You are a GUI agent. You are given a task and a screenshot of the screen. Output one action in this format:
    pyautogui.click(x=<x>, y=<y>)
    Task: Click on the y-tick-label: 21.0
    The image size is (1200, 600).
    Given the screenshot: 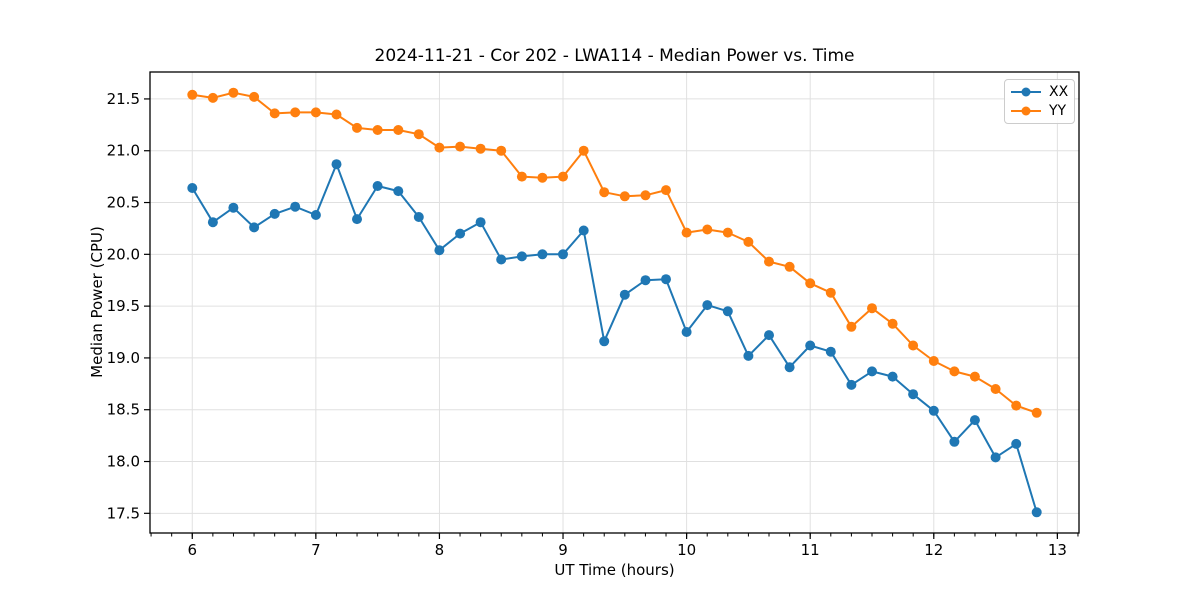 What is the action you would take?
    pyautogui.click(x=123, y=151)
    